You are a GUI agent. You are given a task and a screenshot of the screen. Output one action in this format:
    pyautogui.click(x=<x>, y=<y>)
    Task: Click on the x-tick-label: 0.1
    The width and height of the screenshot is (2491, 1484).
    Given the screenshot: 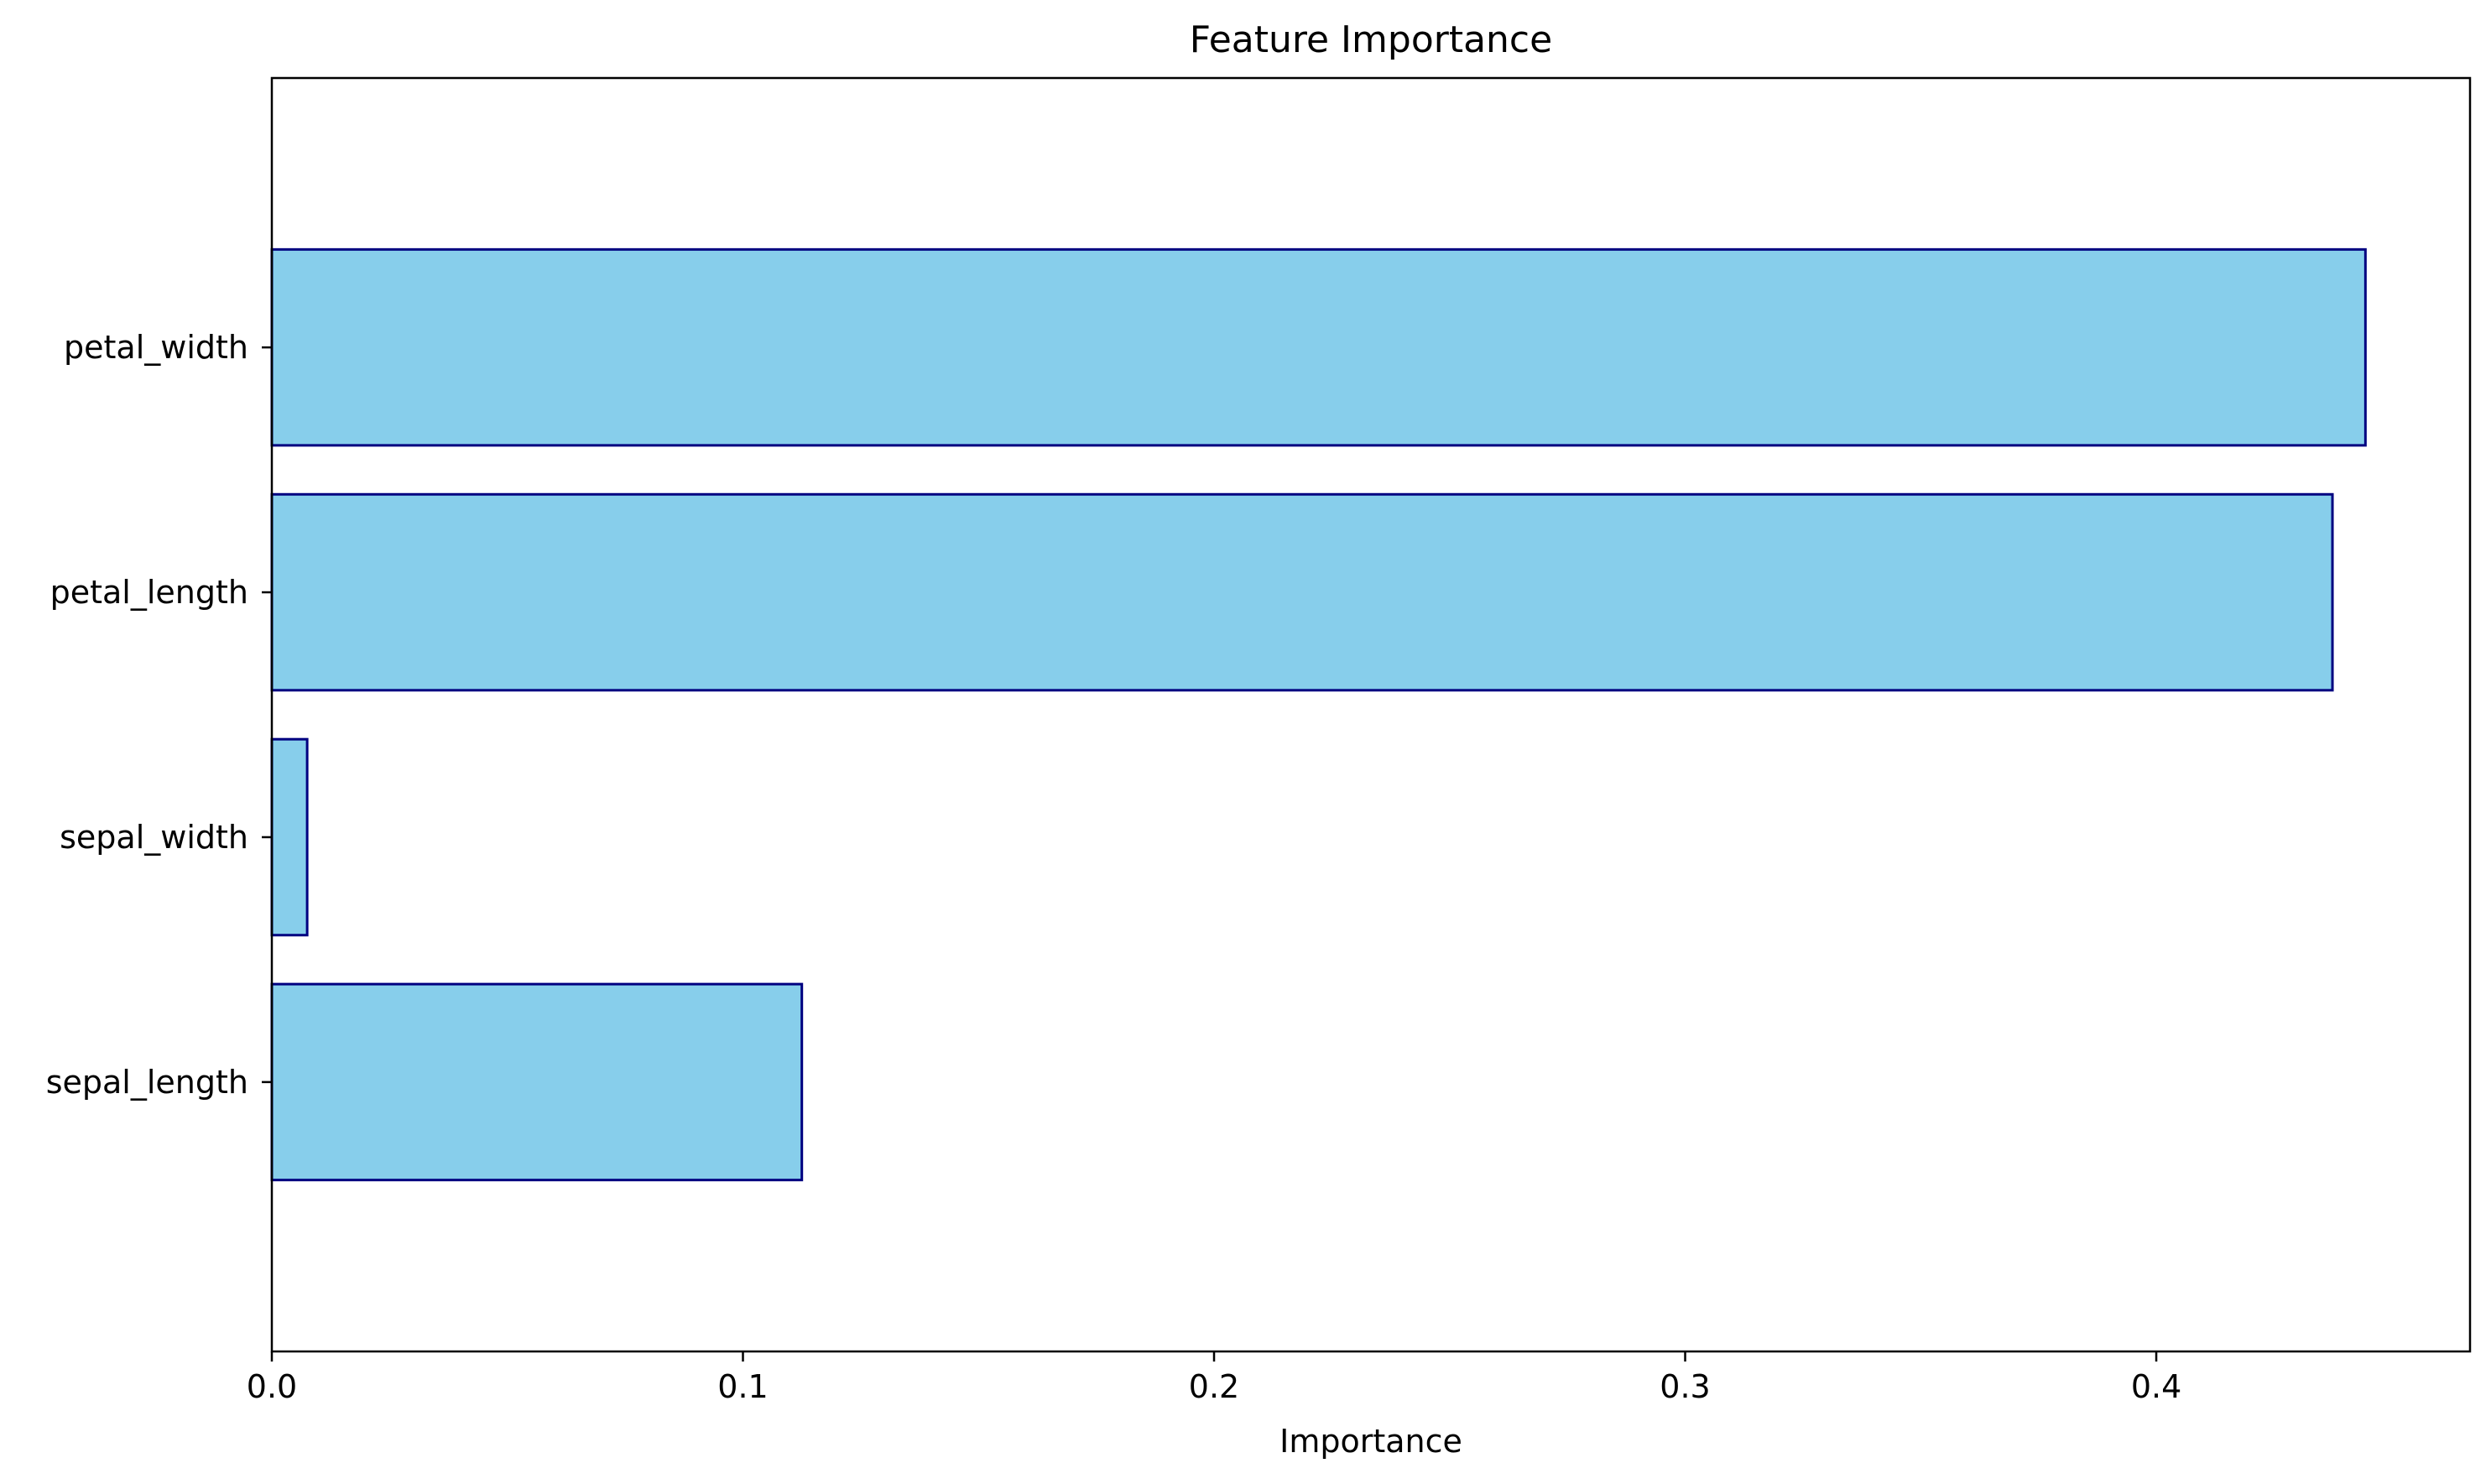 What is the action you would take?
    pyautogui.click(x=742, y=1386)
    